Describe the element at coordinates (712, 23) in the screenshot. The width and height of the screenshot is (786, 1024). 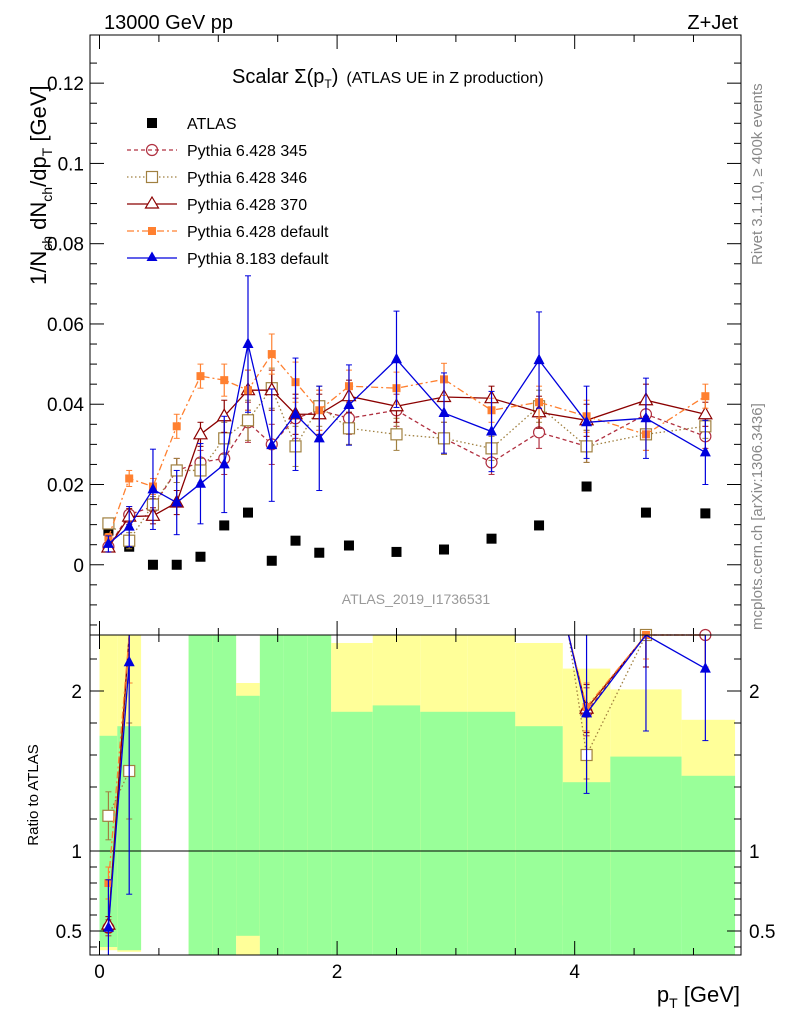
I see `header-right: Z+Jet` at that location.